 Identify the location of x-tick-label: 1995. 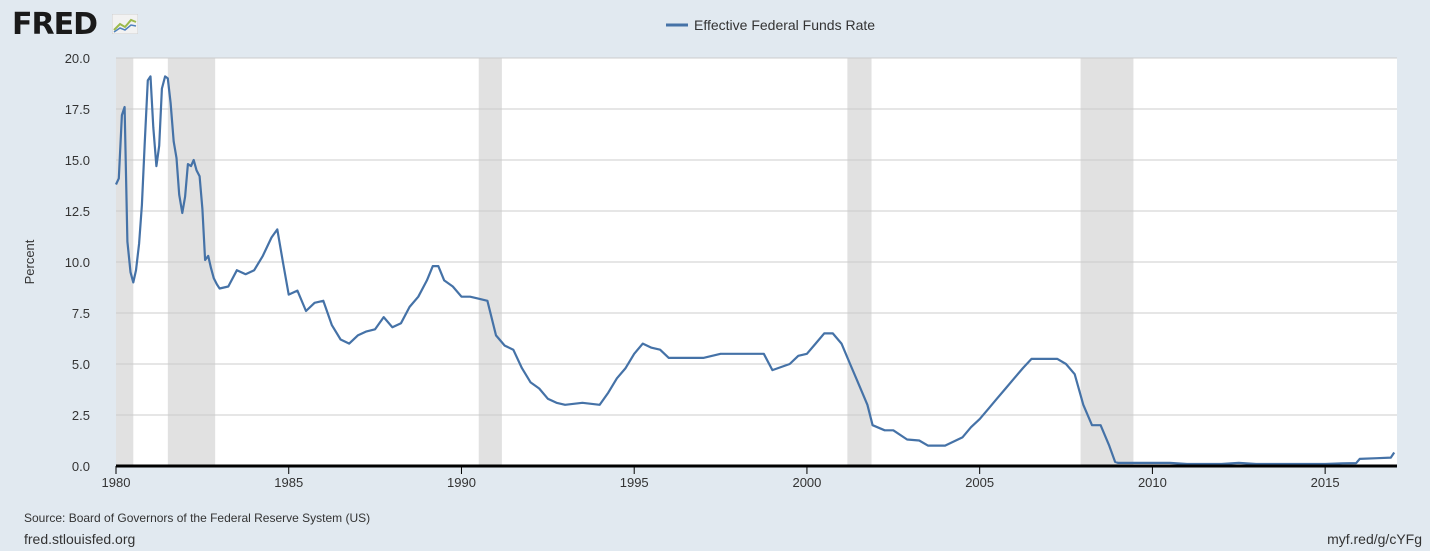
(634, 482).